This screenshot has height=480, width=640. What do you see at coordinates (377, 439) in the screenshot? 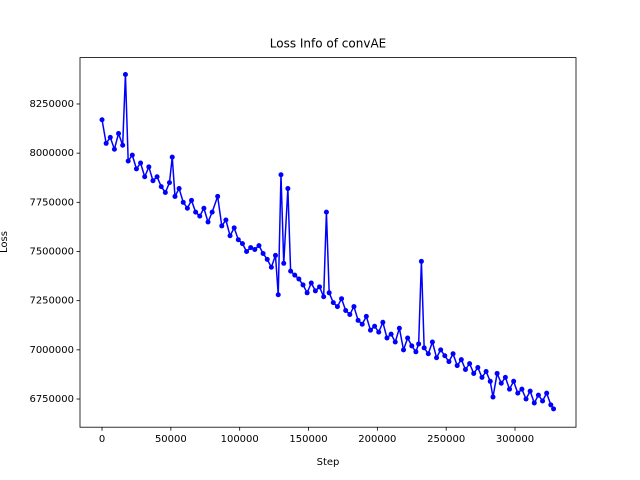
I see `x-tick-label: 200000` at bounding box center [377, 439].